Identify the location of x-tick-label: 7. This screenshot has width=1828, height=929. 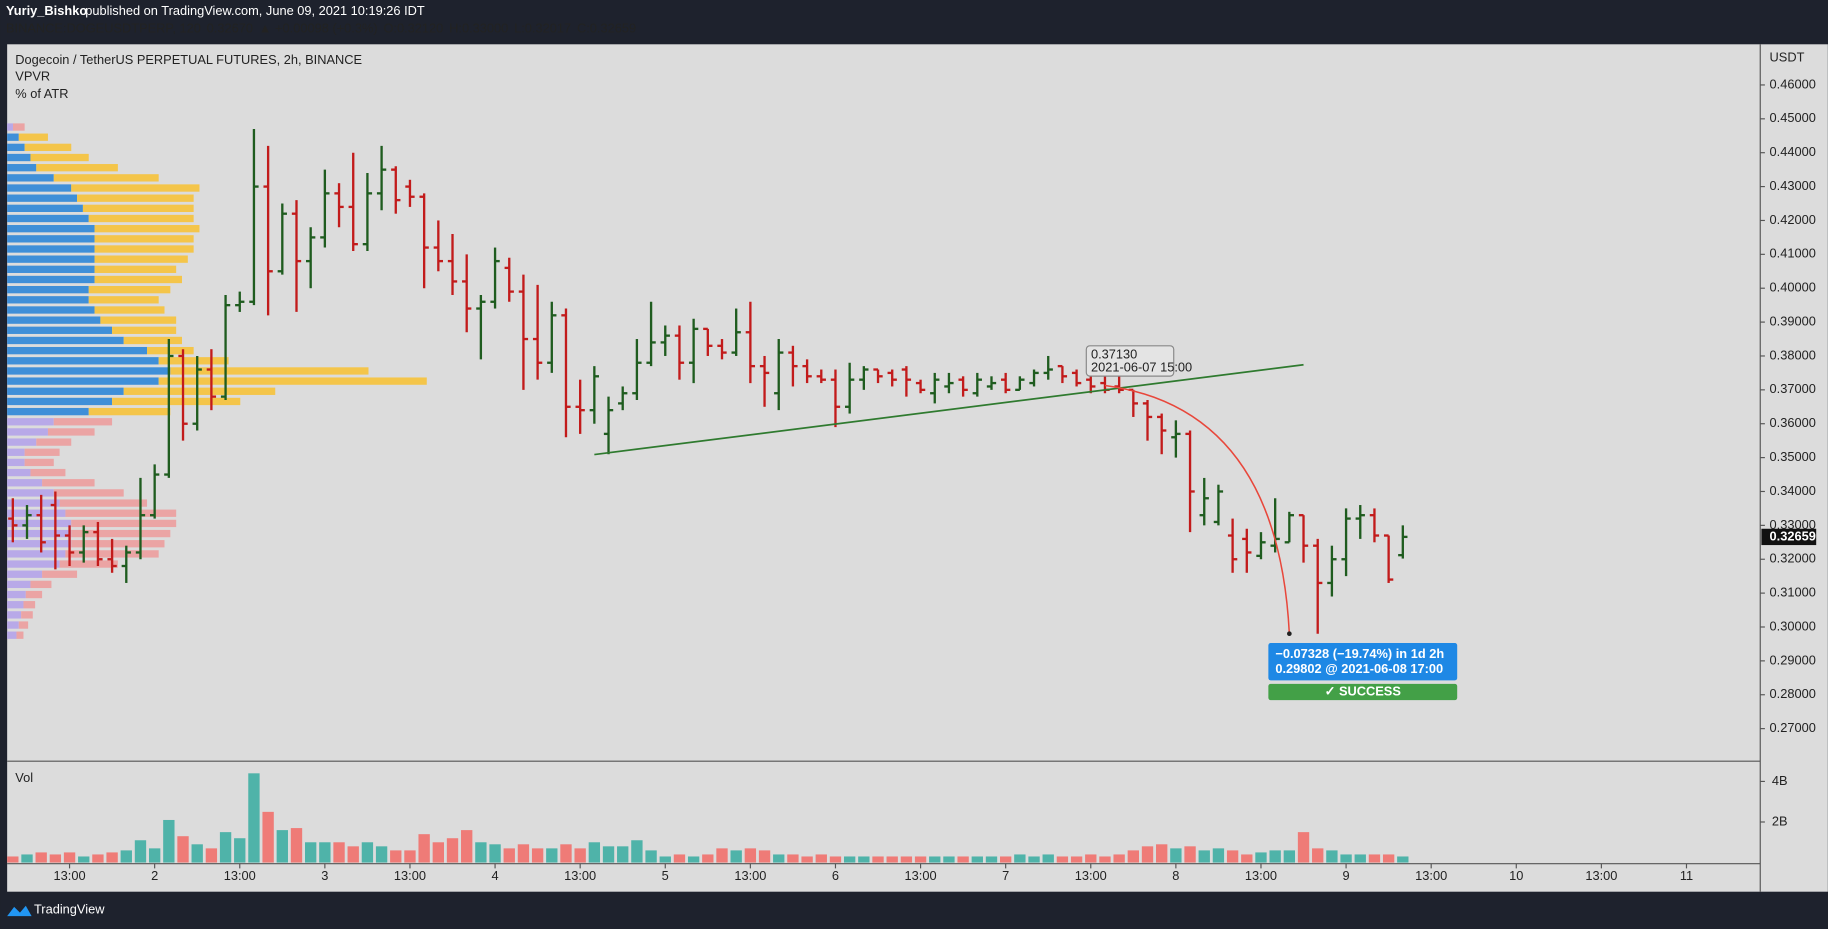
(1005, 875).